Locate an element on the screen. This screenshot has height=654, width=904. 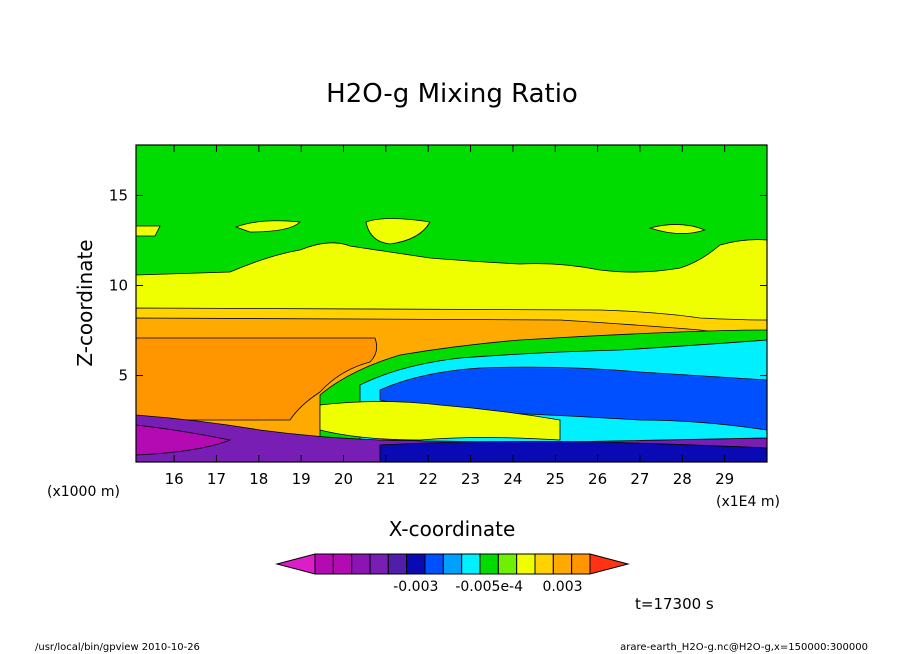
colorbar-tick-label: -0.003 is located at coordinates (415, 587).